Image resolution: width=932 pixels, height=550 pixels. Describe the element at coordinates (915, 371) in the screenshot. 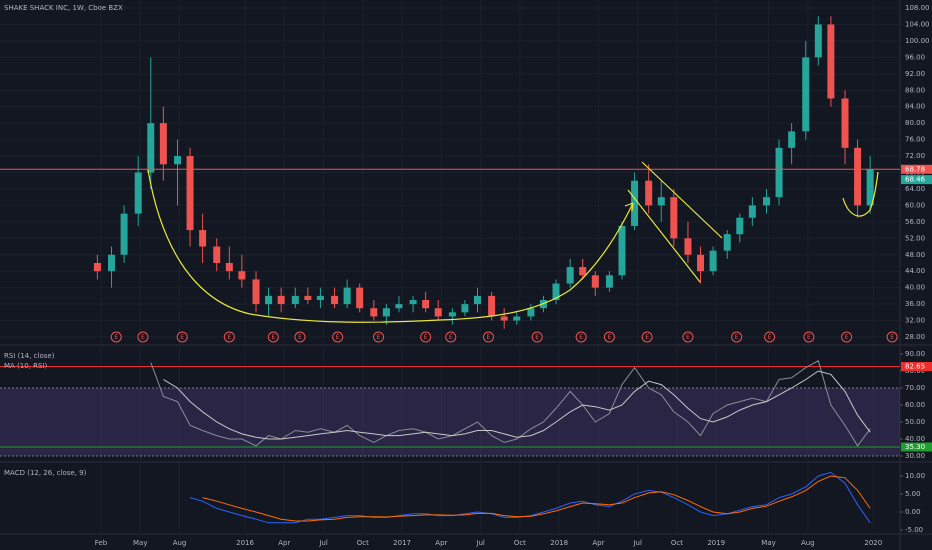

I see `y-tick-label: 80.00` at that location.